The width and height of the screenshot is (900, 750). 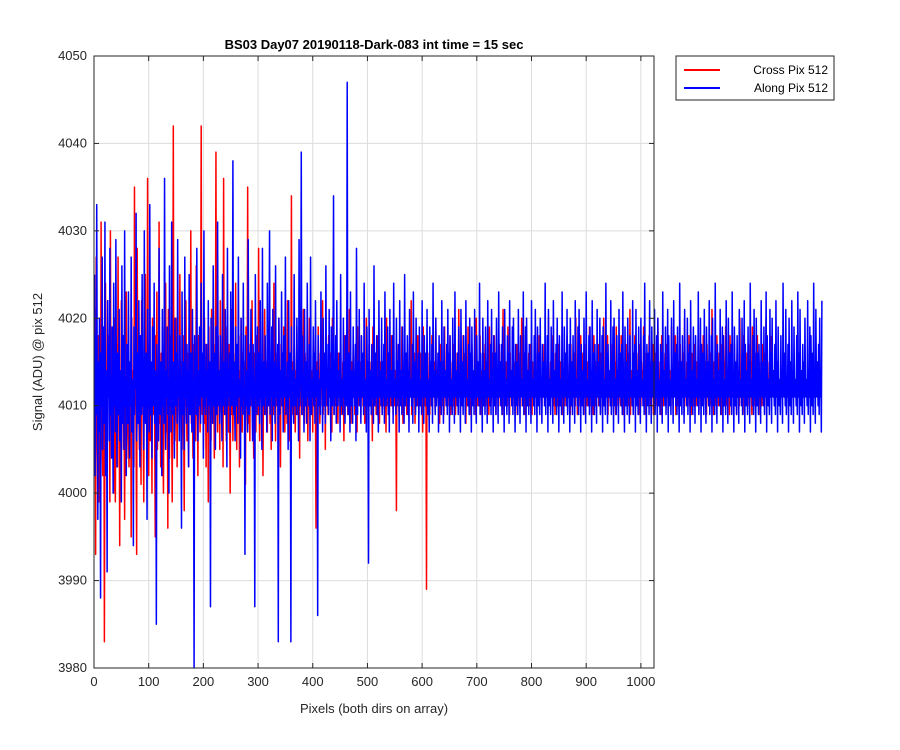 What do you see at coordinates (93, 681) in the screenshot?
I see `x-tick-label: 0` at bounding box center [93, 681].